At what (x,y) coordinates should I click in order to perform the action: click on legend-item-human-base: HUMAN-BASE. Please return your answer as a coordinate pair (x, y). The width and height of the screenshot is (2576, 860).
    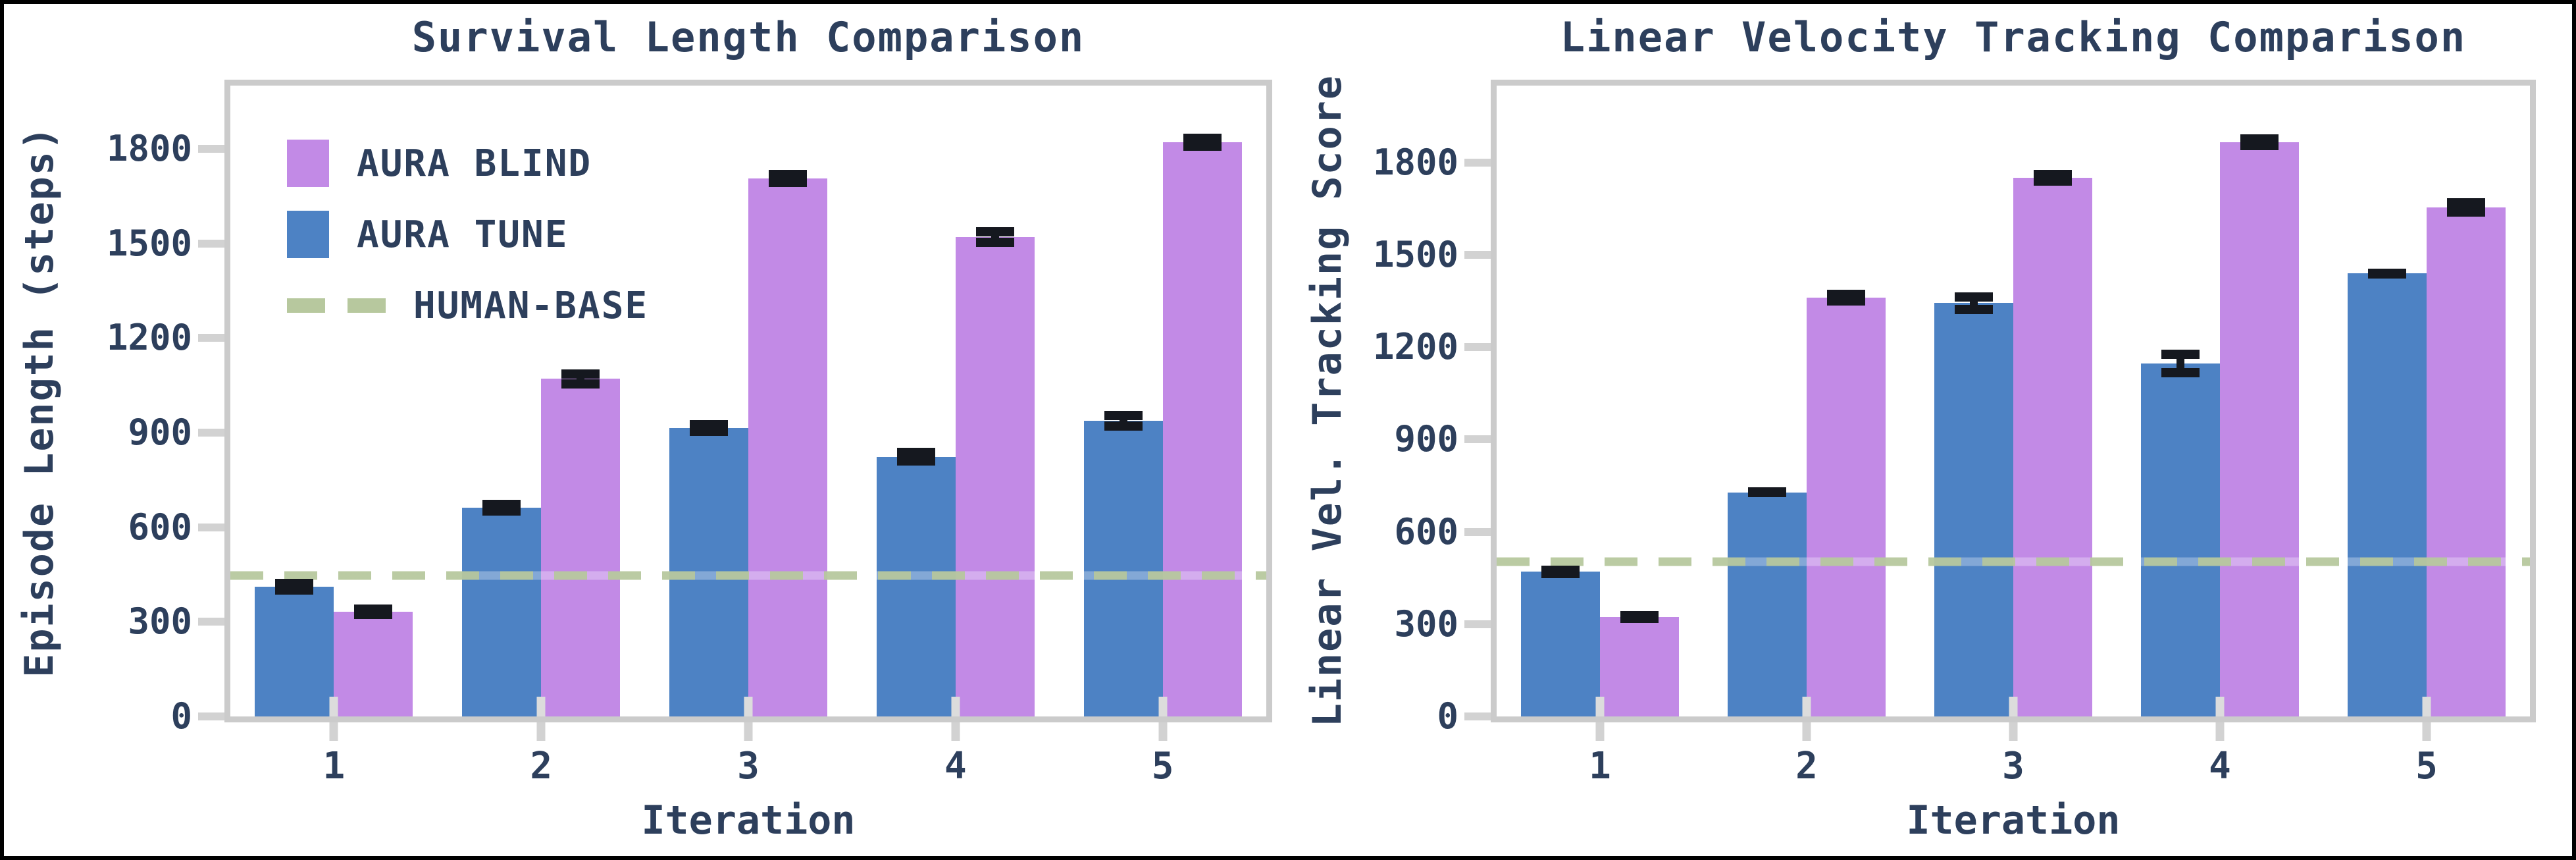
    Looking at the image, I should click on (467, 305).